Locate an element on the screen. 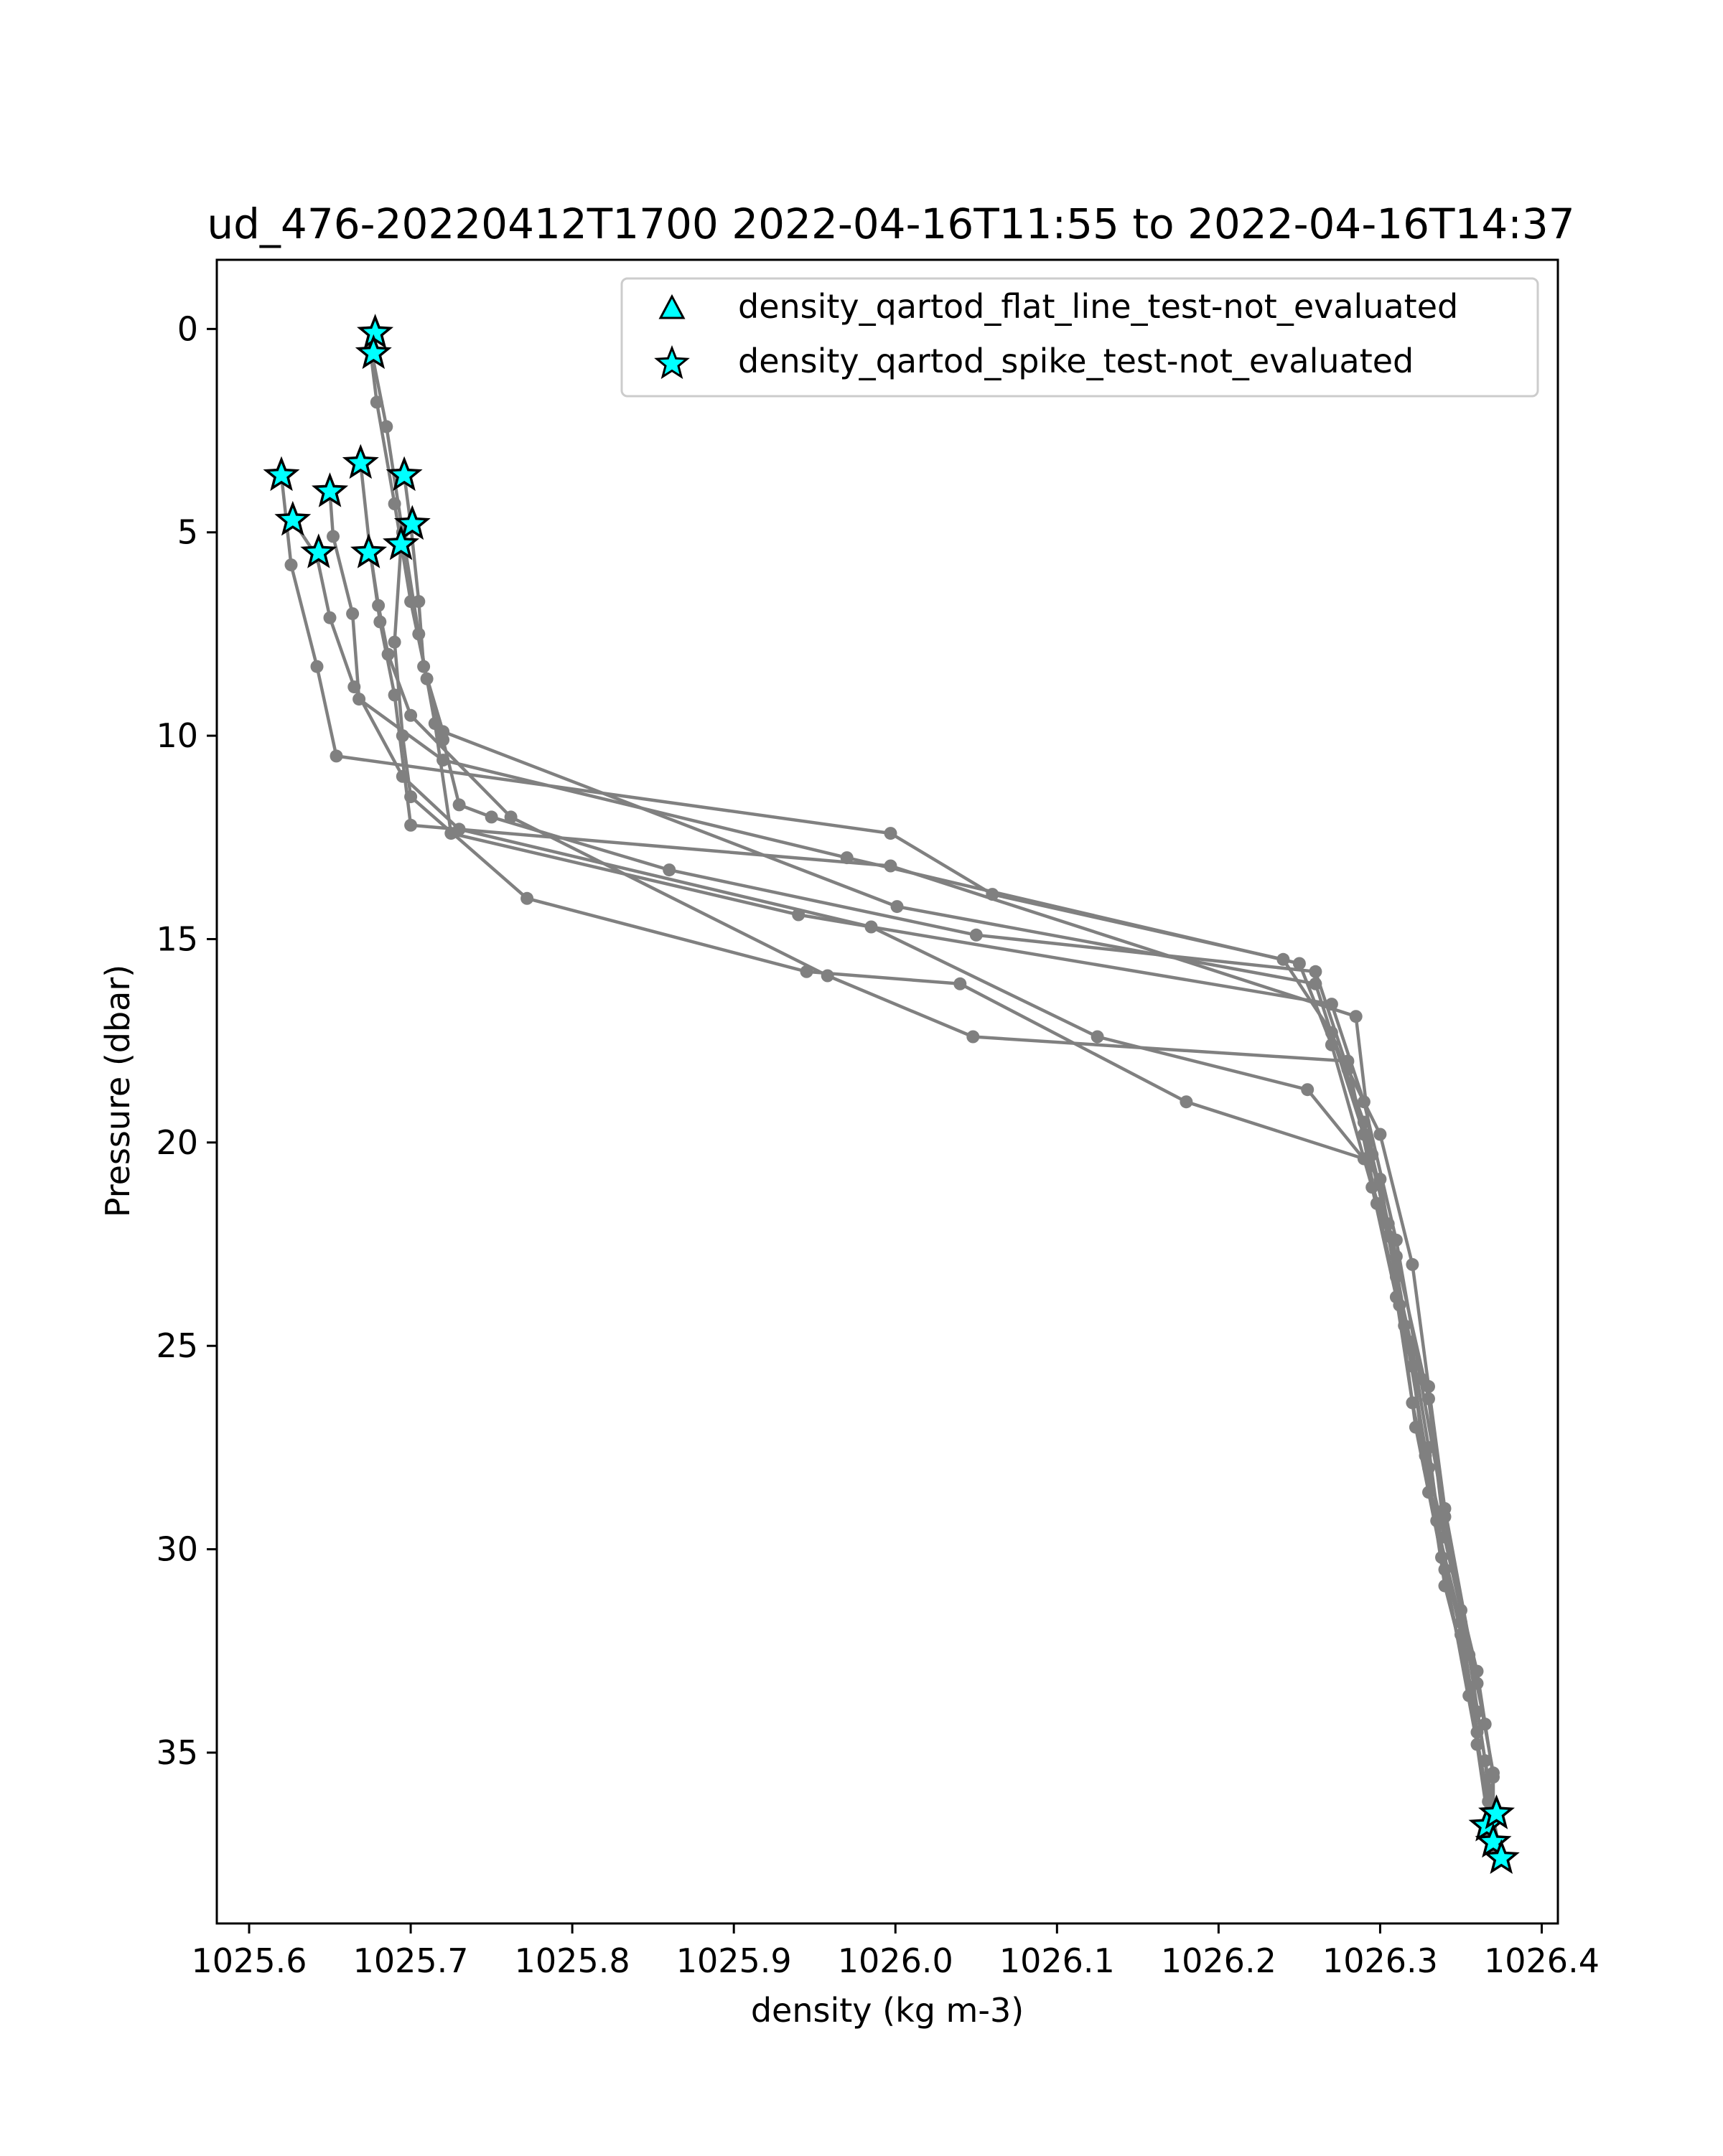 The width and height of the screenshot is (1723, 2156). y-tick-label: 25 is located at coordinates (177, 1345).